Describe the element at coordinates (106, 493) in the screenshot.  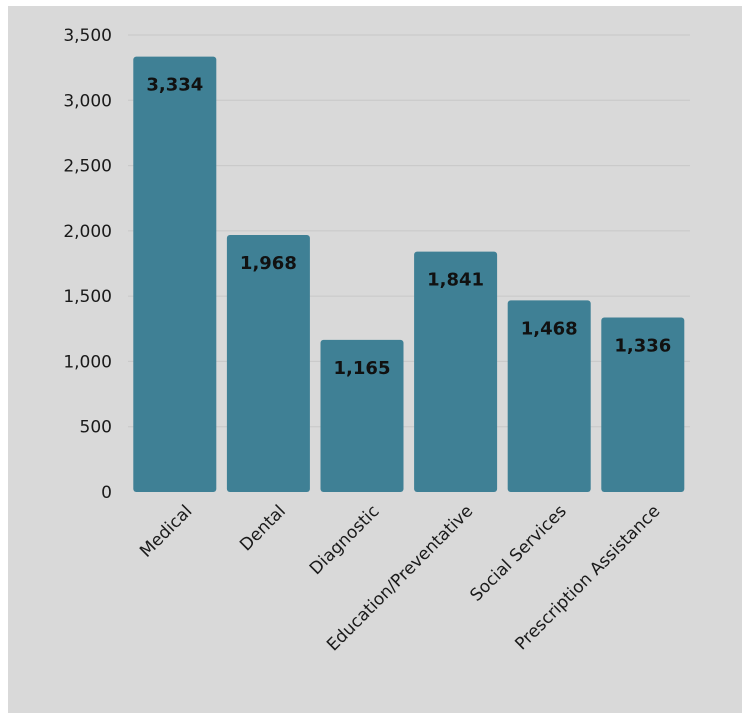
I see `y-tick-label: 0` at that location.